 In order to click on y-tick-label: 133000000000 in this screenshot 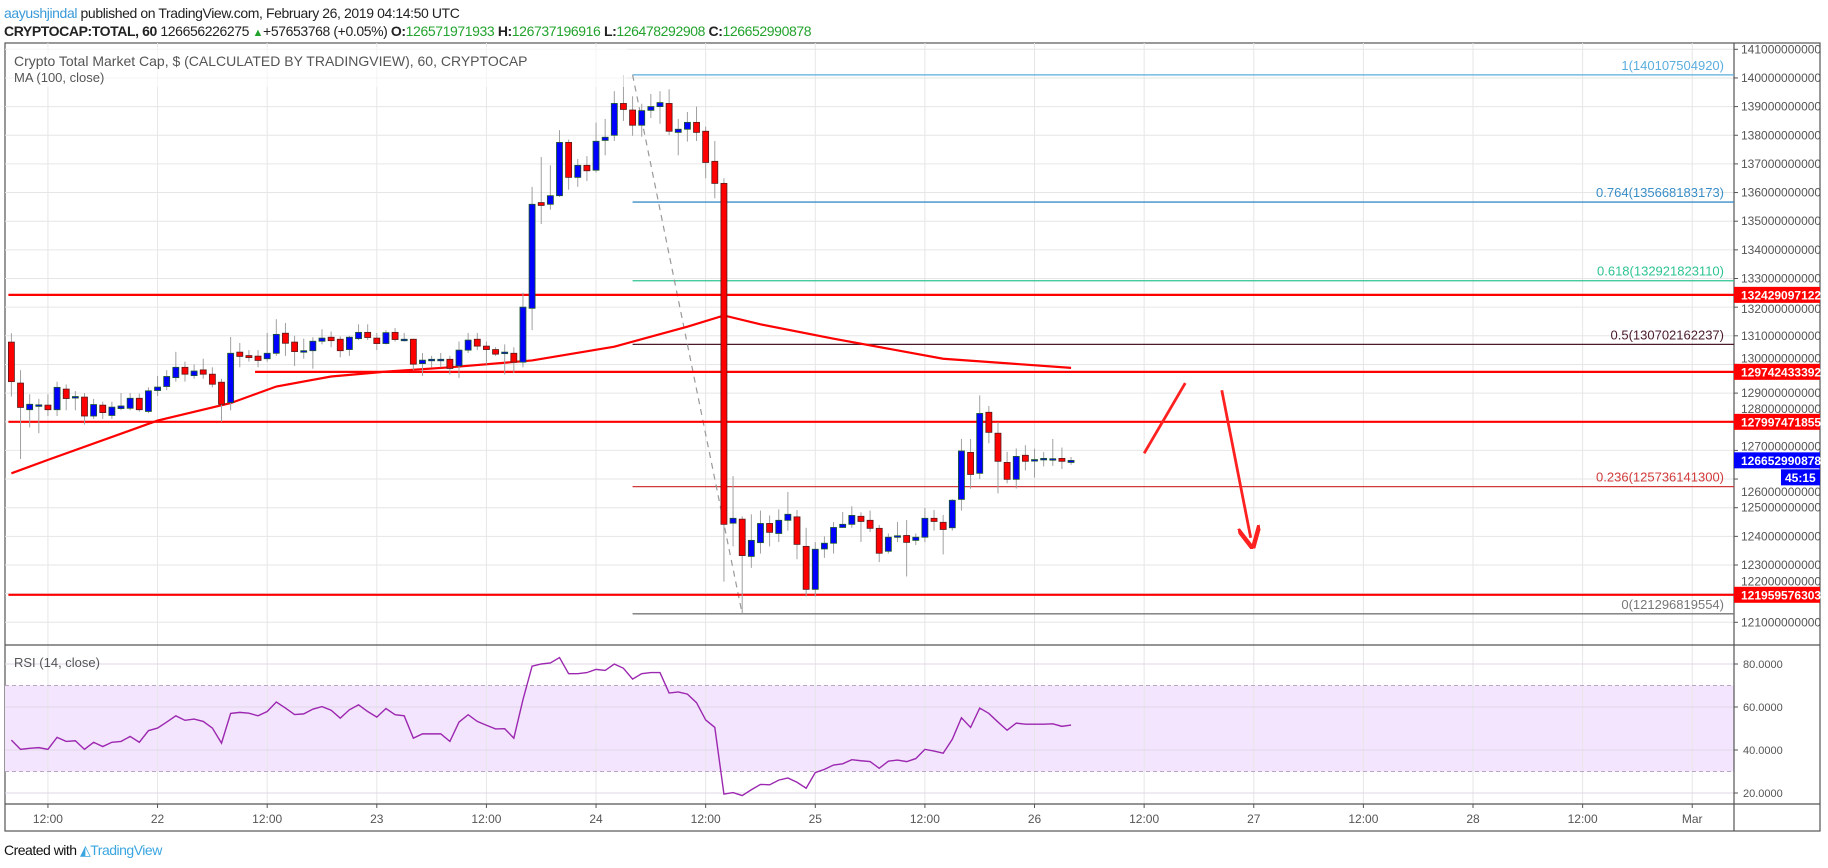, I will do `click(1781, 279)`.